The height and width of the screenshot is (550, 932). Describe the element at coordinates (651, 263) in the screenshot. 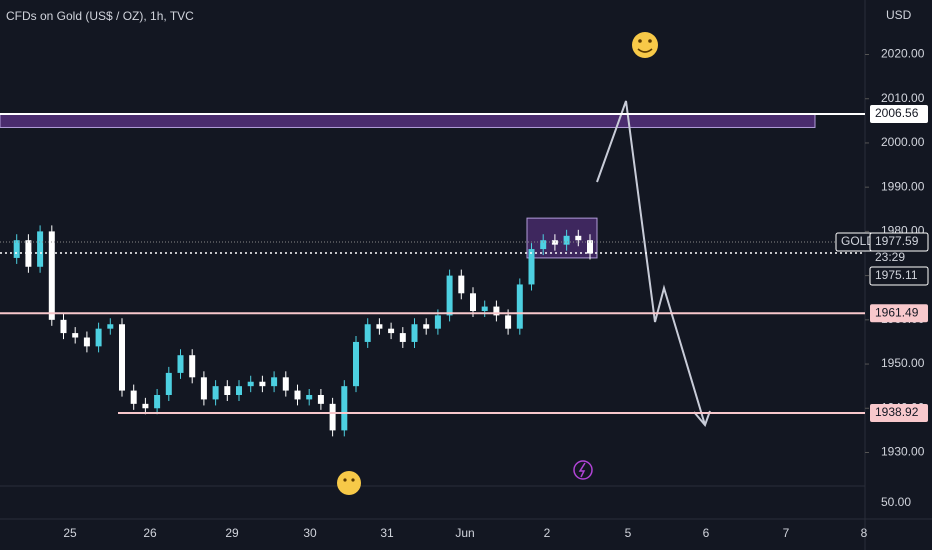

I see `projection-arrow` at that location.